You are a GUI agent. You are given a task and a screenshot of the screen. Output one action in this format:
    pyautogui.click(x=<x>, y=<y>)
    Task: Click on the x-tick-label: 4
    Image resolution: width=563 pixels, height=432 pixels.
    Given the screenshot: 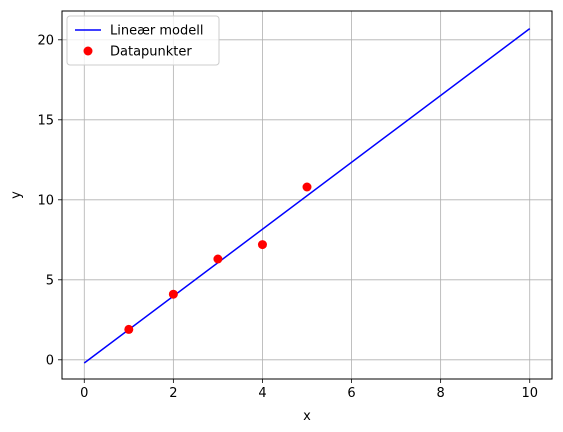 What is the action you would take?
    pyautogui.click(x=262, y=393)
    